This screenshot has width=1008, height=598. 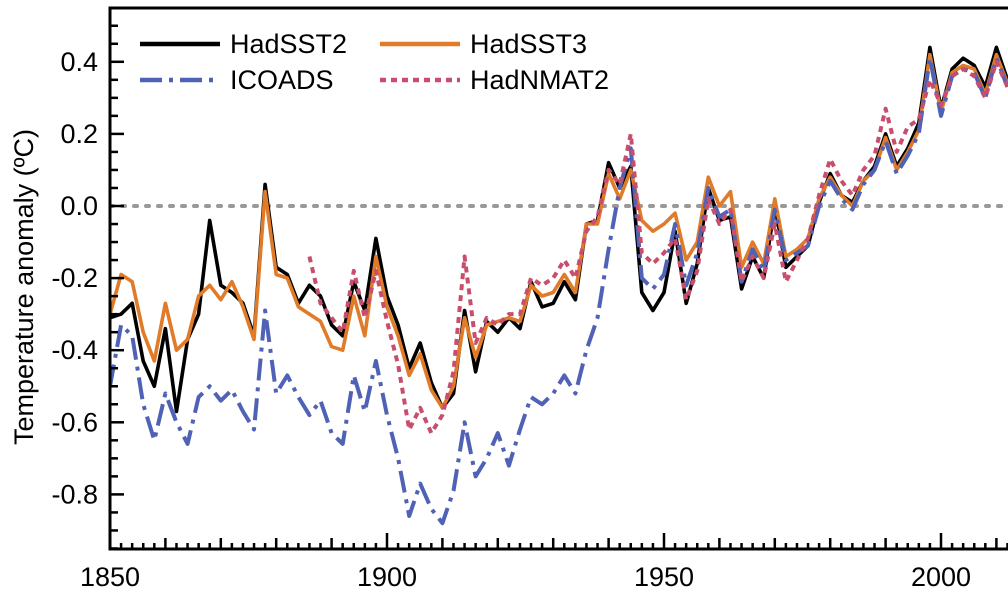 What do you see at coordinates (539, 80) in the screenshot?
I see `legend-label-hadnmat2: HadNMAT2` at bounding box center [539, 80].